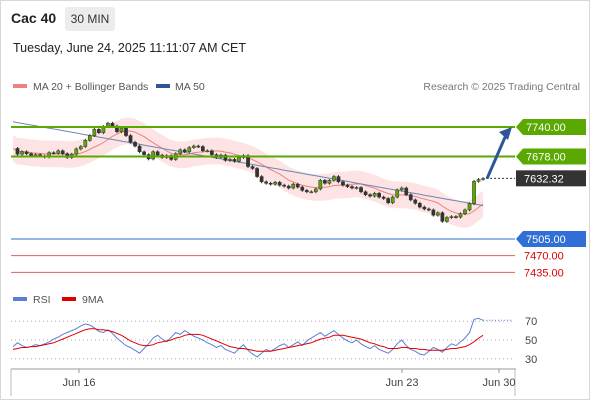 The height and width of the screenshot is (400, 590). What do you see at coordinates (69, 299) in the screenshot?
I see `ma9-legend-swatch` at bounding box center [69, 299].